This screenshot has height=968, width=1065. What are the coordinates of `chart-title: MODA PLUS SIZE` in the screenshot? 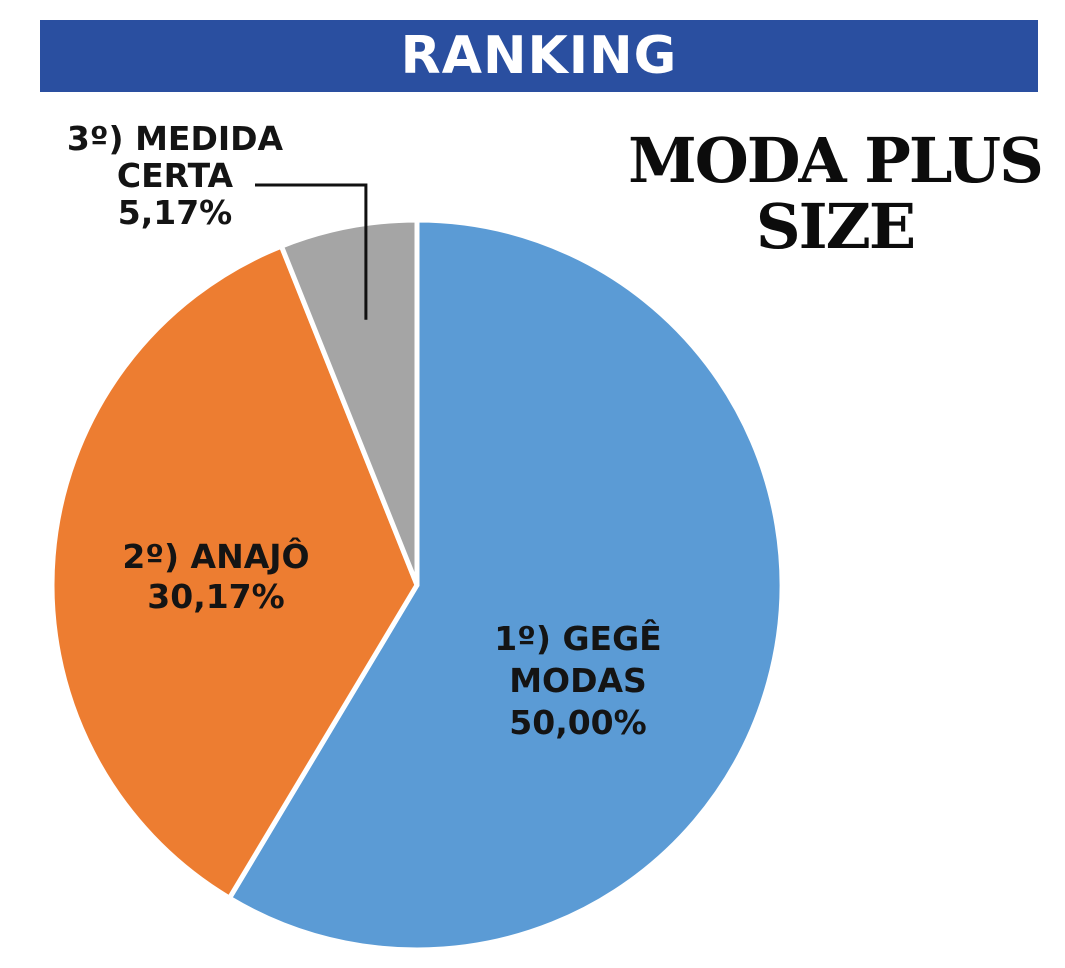 It's located at (832, 194).